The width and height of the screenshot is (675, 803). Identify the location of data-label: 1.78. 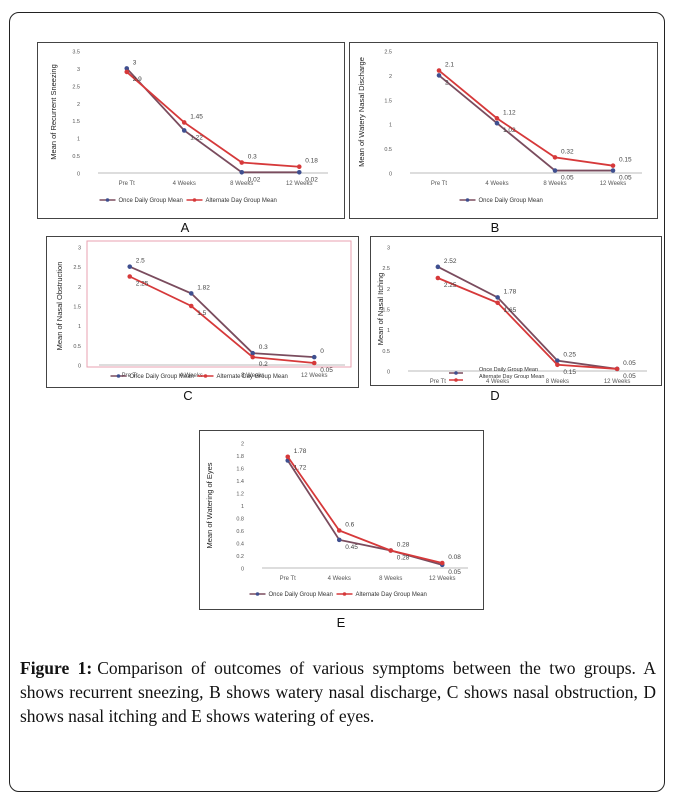
(300, 451).